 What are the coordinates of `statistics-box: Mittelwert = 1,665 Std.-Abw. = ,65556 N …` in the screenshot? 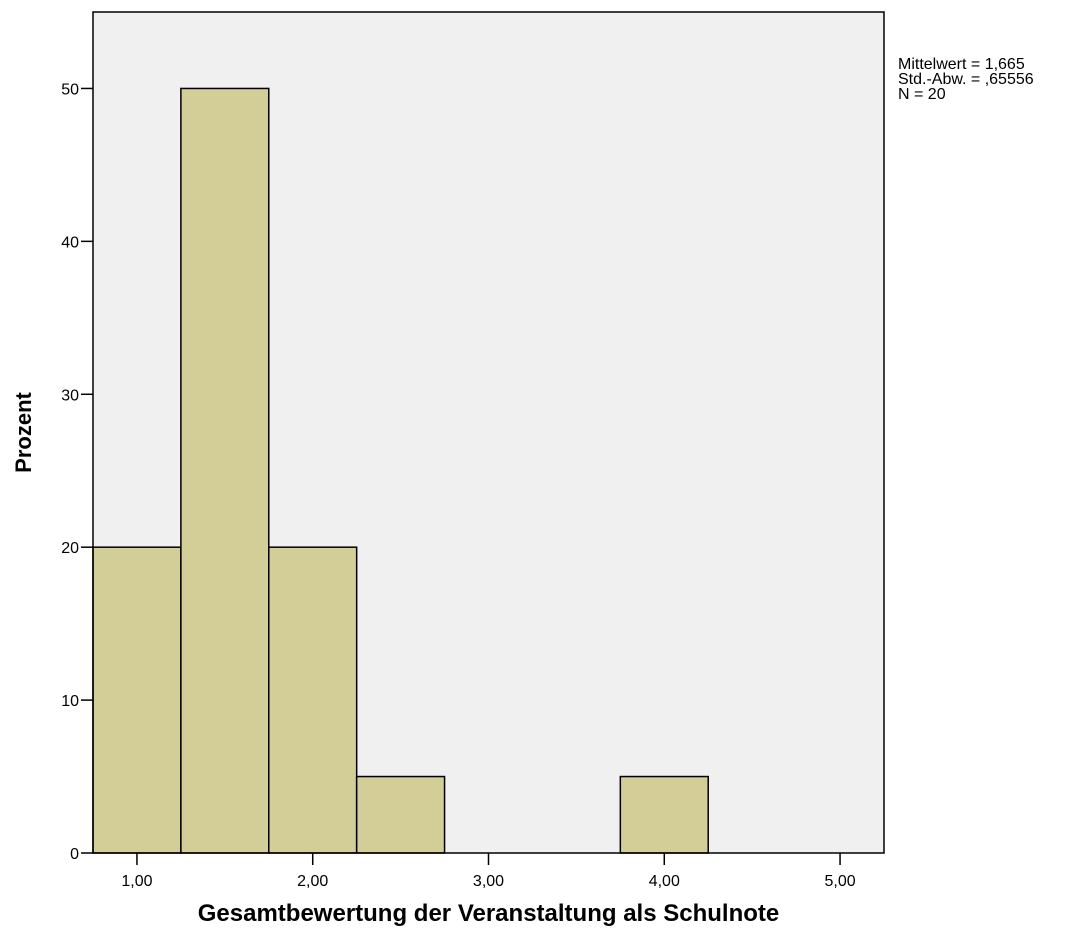 It's located at (966, 79).